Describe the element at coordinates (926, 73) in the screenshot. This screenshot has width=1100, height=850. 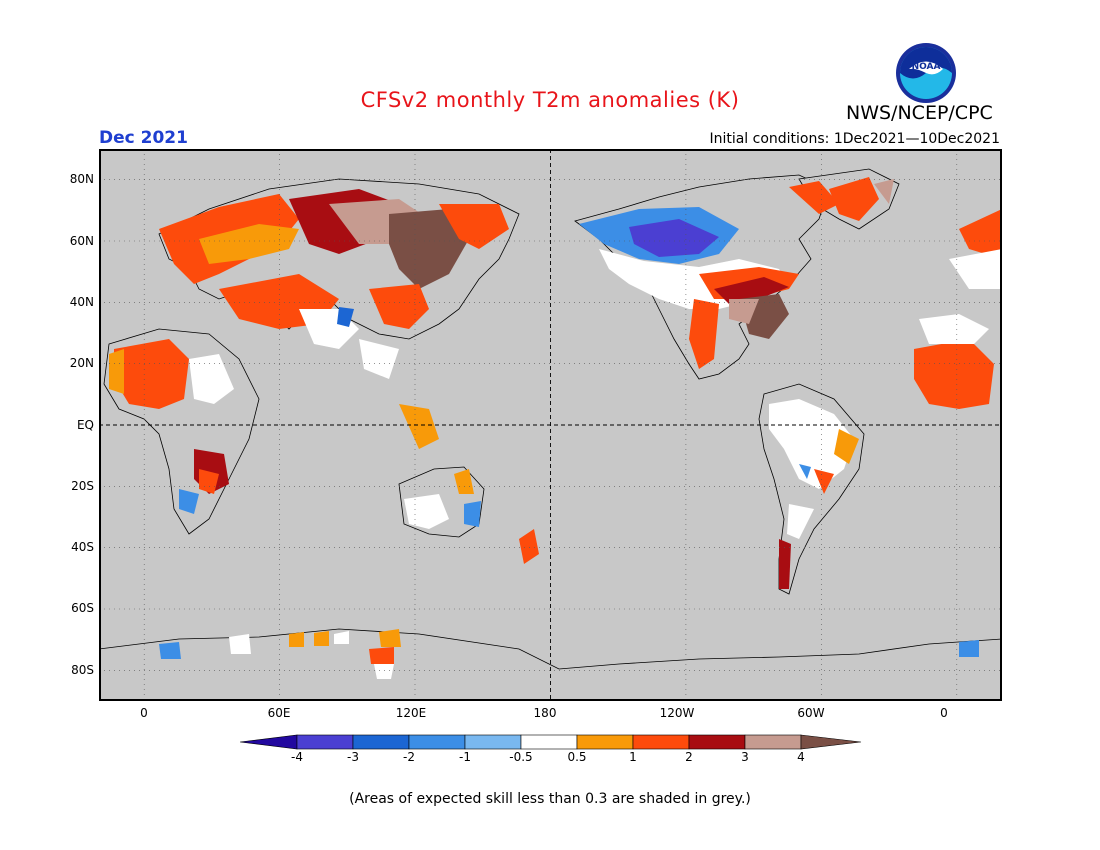
I see `noaa-logo: NOAA` at that location.